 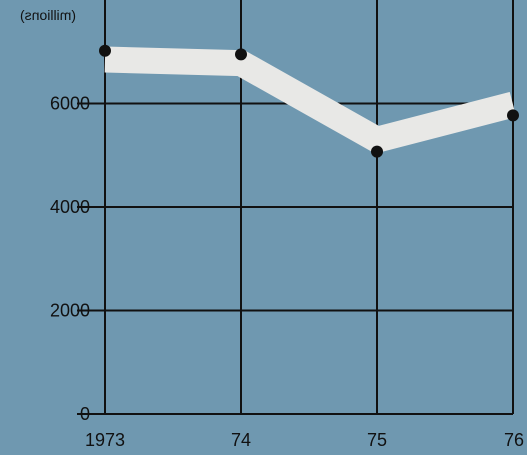 I want to click on y-tick-labels: 0 2000 4000 6000, so click(x=70, y=259).